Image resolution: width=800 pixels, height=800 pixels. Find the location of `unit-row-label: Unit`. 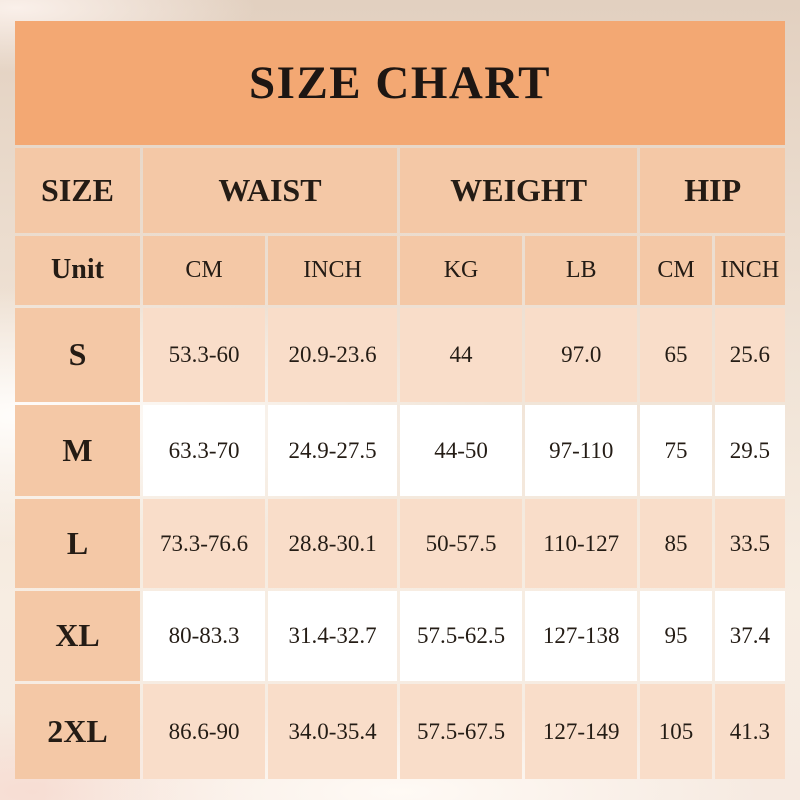

unit-row-label: Unit is located at coordinates (77, 270).